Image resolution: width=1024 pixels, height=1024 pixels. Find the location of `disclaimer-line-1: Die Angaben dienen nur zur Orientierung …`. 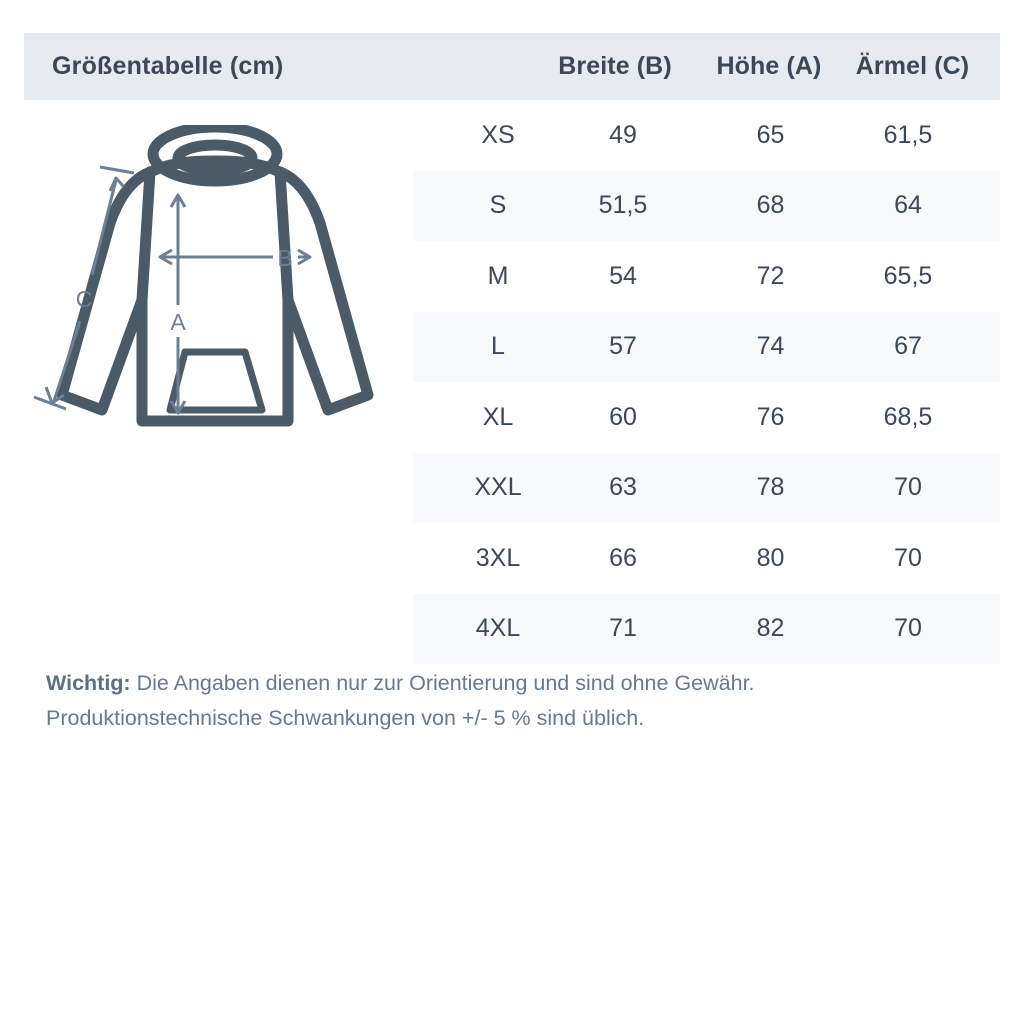

disclaimer-line-1: Die Angaben dienen nur zur Orientierung … is located at coordinates (442, 683).